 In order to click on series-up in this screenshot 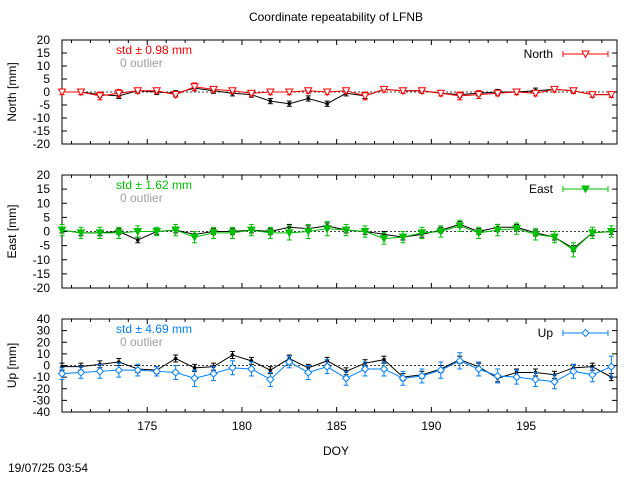, I will do `click(336, 371)`.